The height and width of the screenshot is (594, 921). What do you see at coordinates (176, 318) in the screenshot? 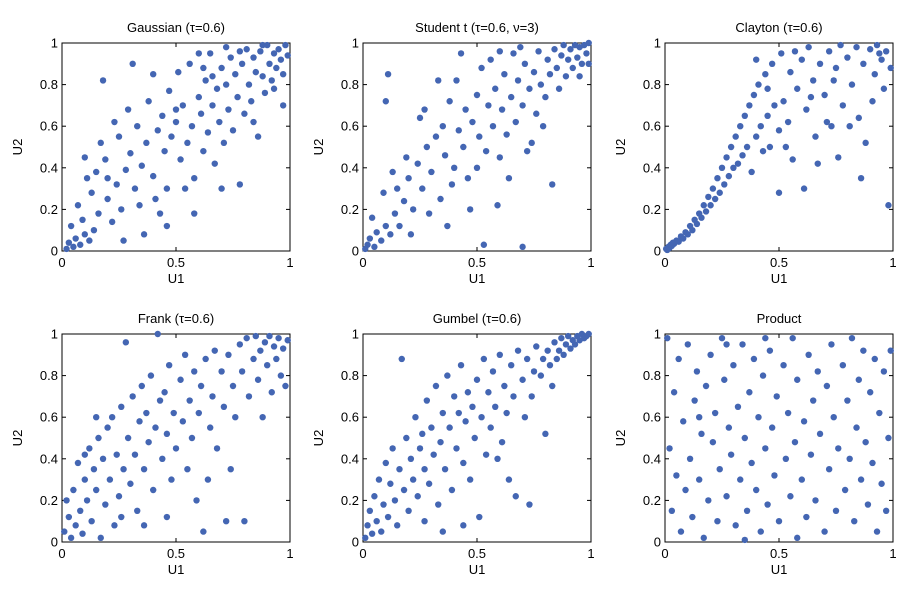
I see `chart-title: Frank (τ=0.6)` at bounding box center [176, 318].